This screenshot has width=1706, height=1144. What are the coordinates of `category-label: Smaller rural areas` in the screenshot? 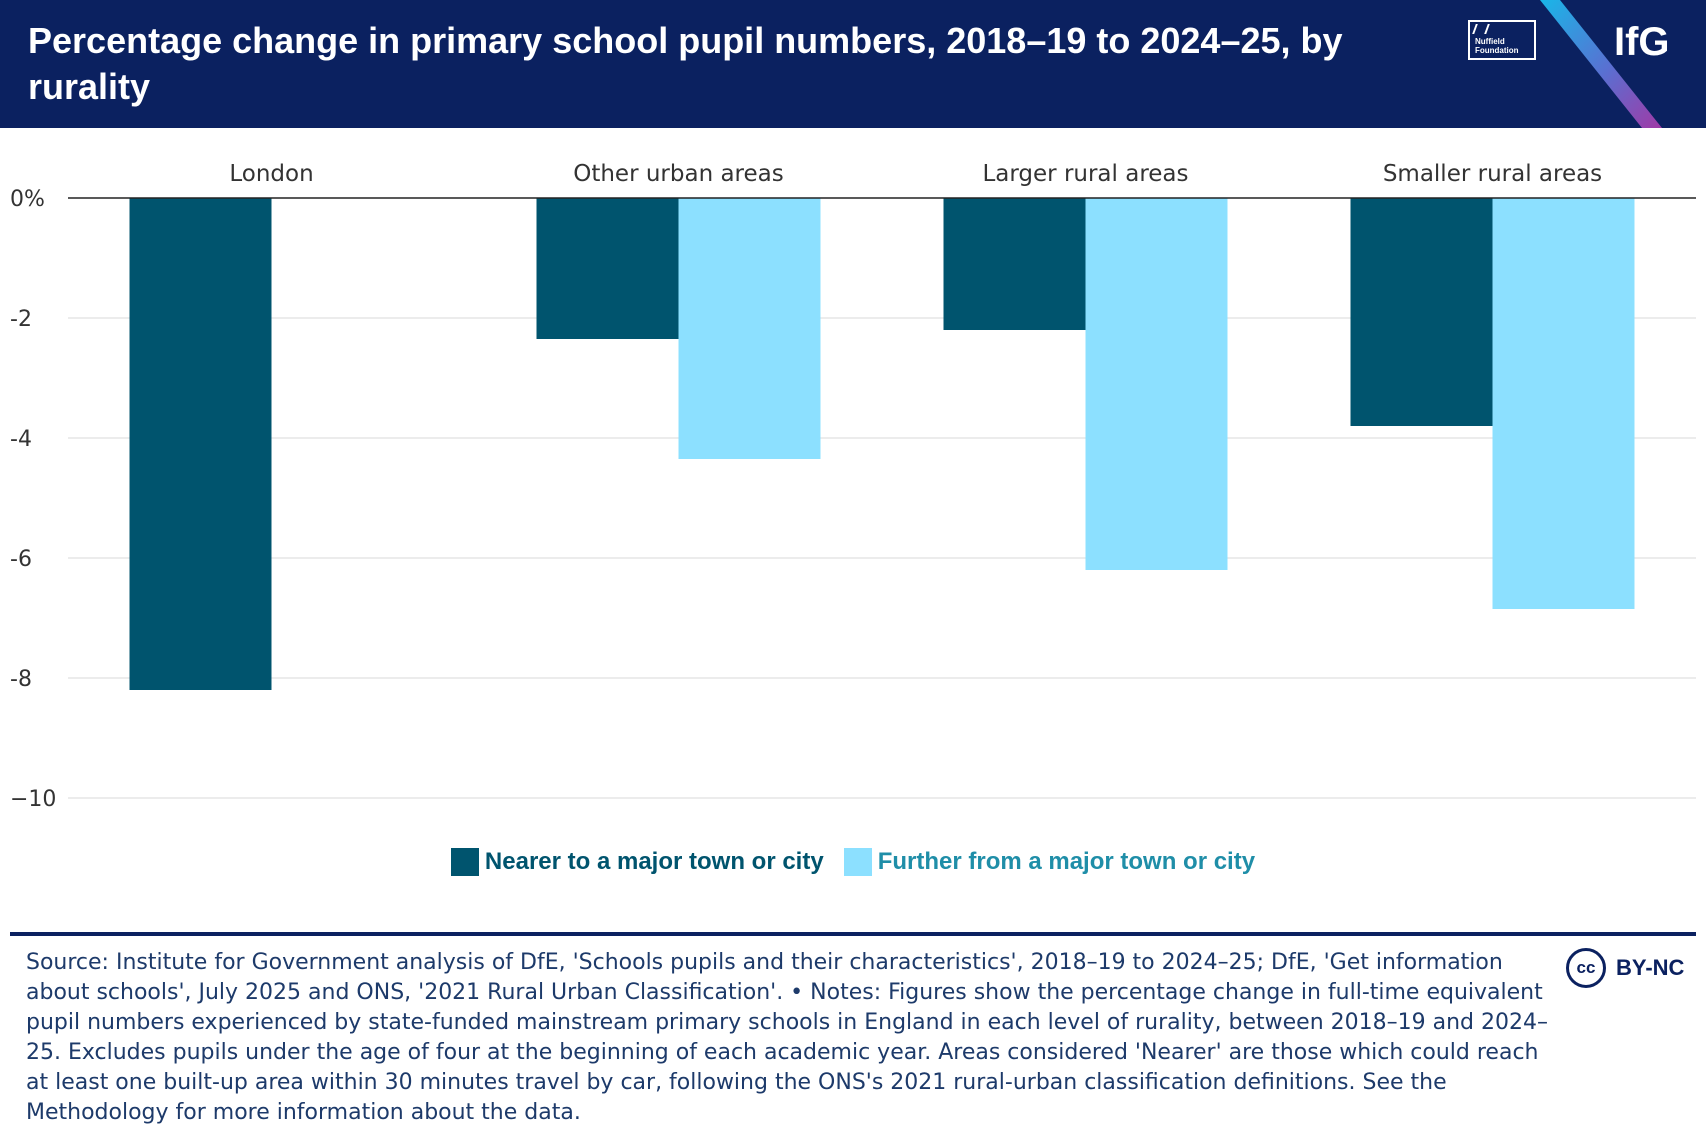 It's located at (1492, 174).